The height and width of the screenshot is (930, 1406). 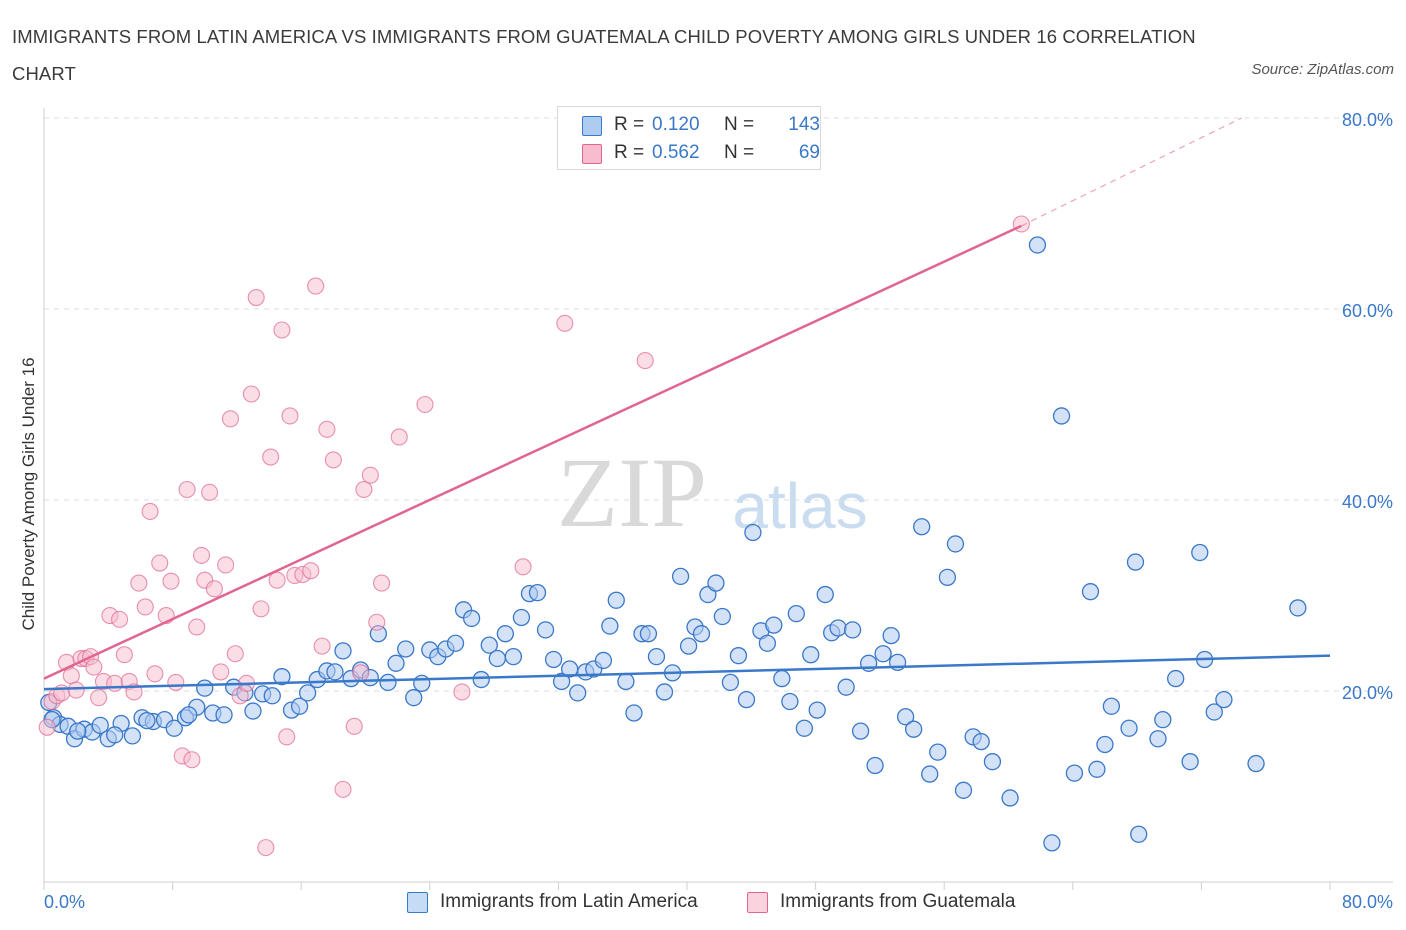 What do you see at coordinates (898, 901) in the screenshot?
I see `legend-label: Immigrants from Guatemala` at bounding box center [898, 901].